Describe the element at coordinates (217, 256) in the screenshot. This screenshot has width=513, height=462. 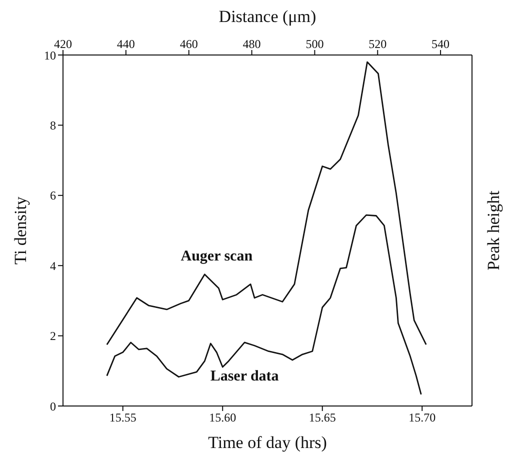
I see `series-label: Auger scan` at that location.